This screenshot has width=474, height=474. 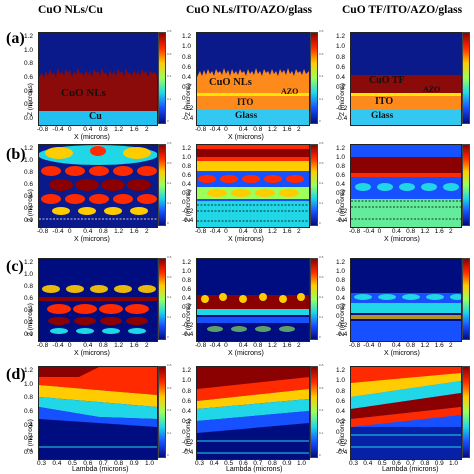 I want to click on x-axis-label-a2: X (microns), so click(x=246, y=137).